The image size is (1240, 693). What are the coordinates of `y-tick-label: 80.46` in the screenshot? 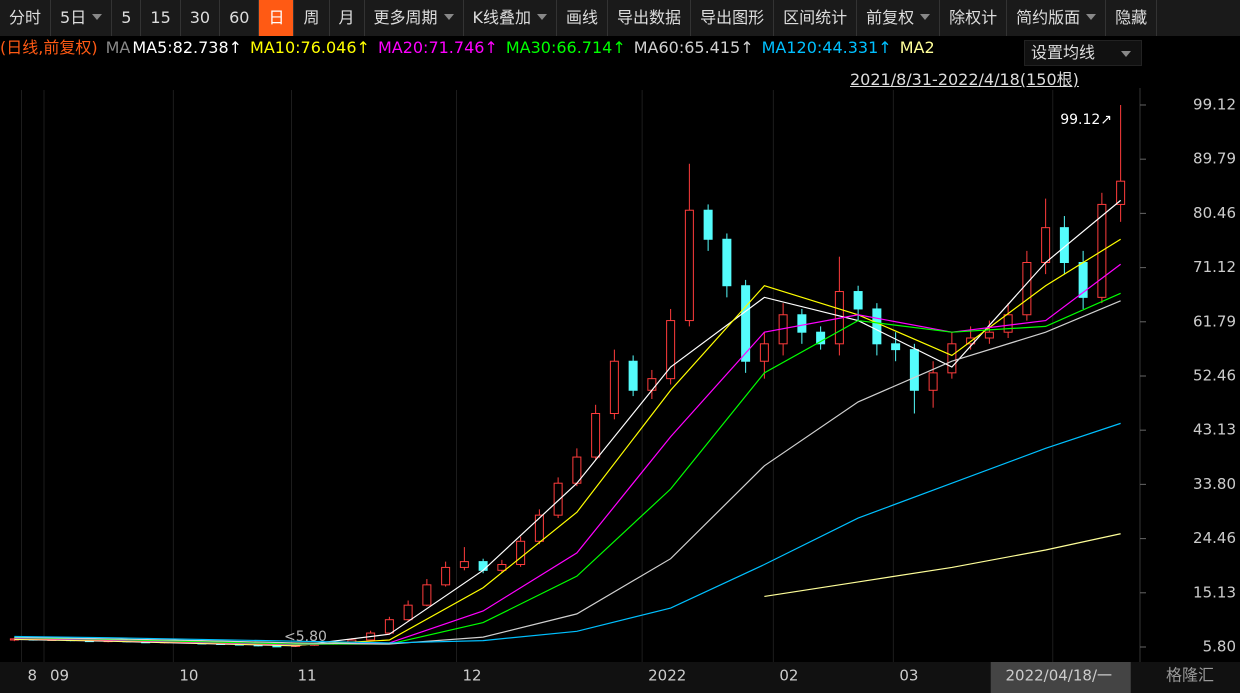 It's located at (1214, 213).